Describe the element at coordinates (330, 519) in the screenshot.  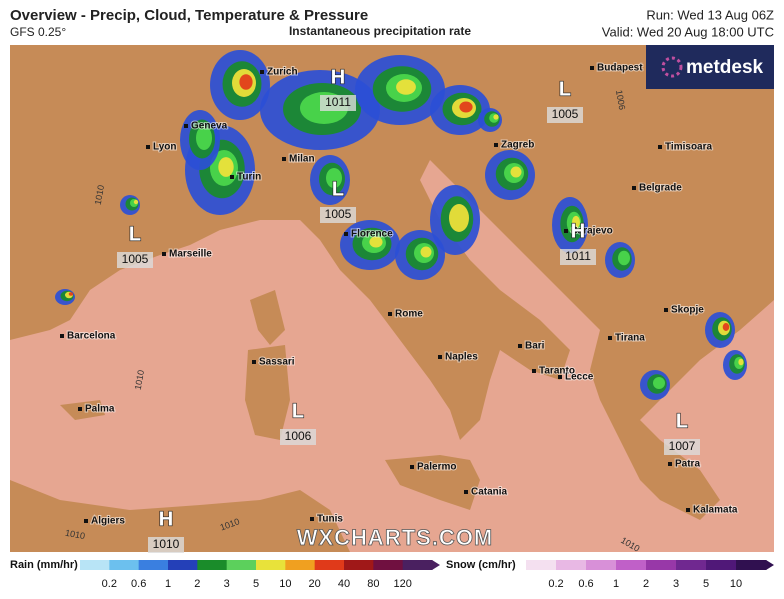
I see `city-label: Tunis` at that location.